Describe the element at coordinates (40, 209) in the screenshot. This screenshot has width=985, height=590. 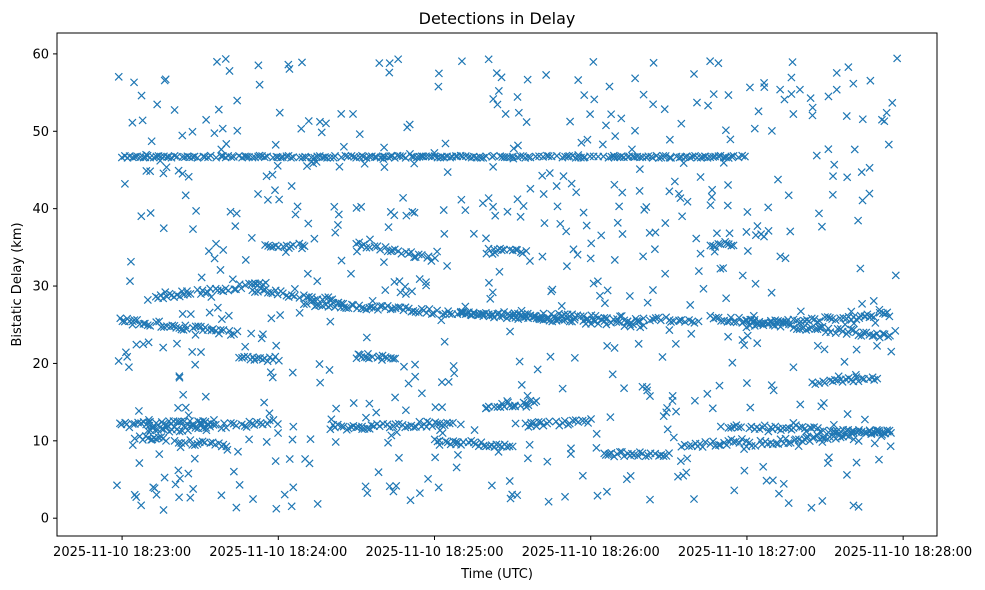
I see `y-tick-label: 40` at that location.